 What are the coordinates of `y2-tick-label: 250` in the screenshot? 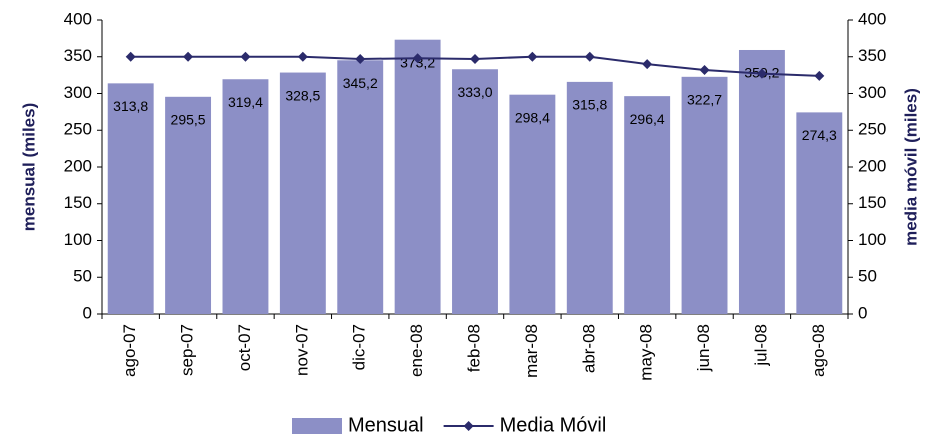 It's located at (872, 129).